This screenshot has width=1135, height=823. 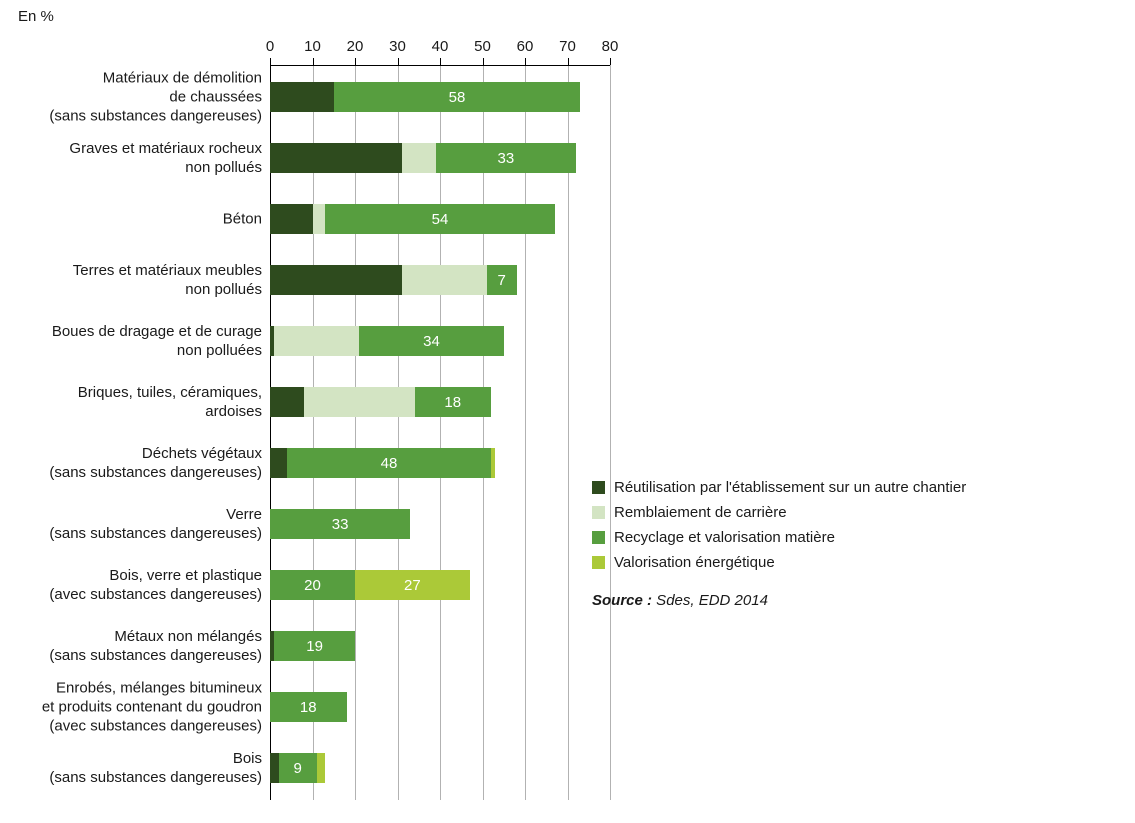 I want to click on bar-segment-recycle: 58, so click(x=457, y=97).